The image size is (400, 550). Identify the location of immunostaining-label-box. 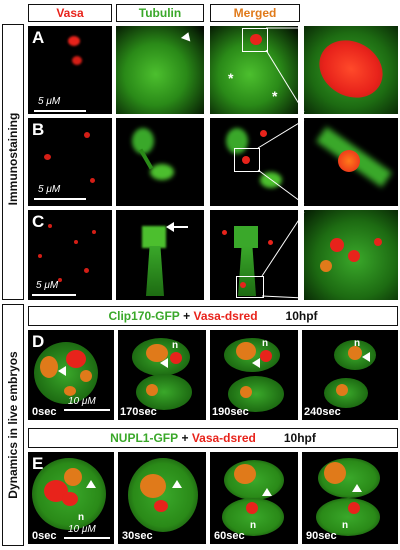
(13, 162).